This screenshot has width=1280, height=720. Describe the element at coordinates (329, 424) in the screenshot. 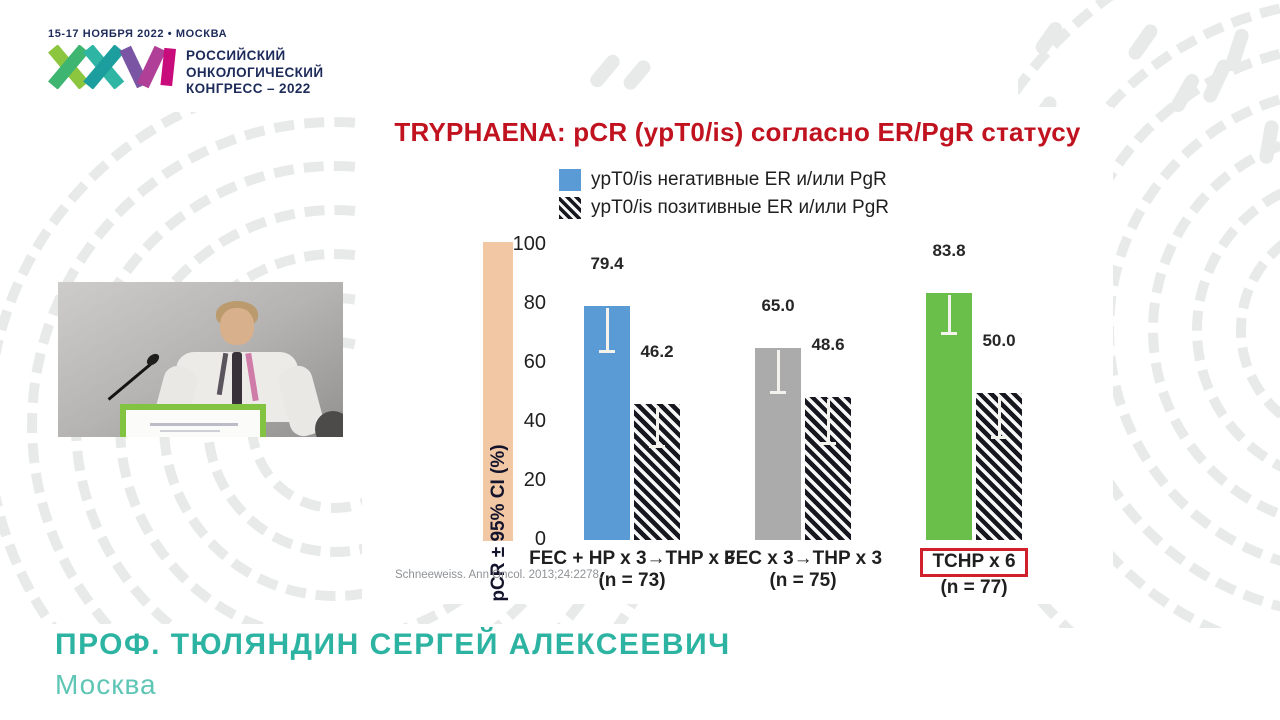

I see `audience-head` at that location.